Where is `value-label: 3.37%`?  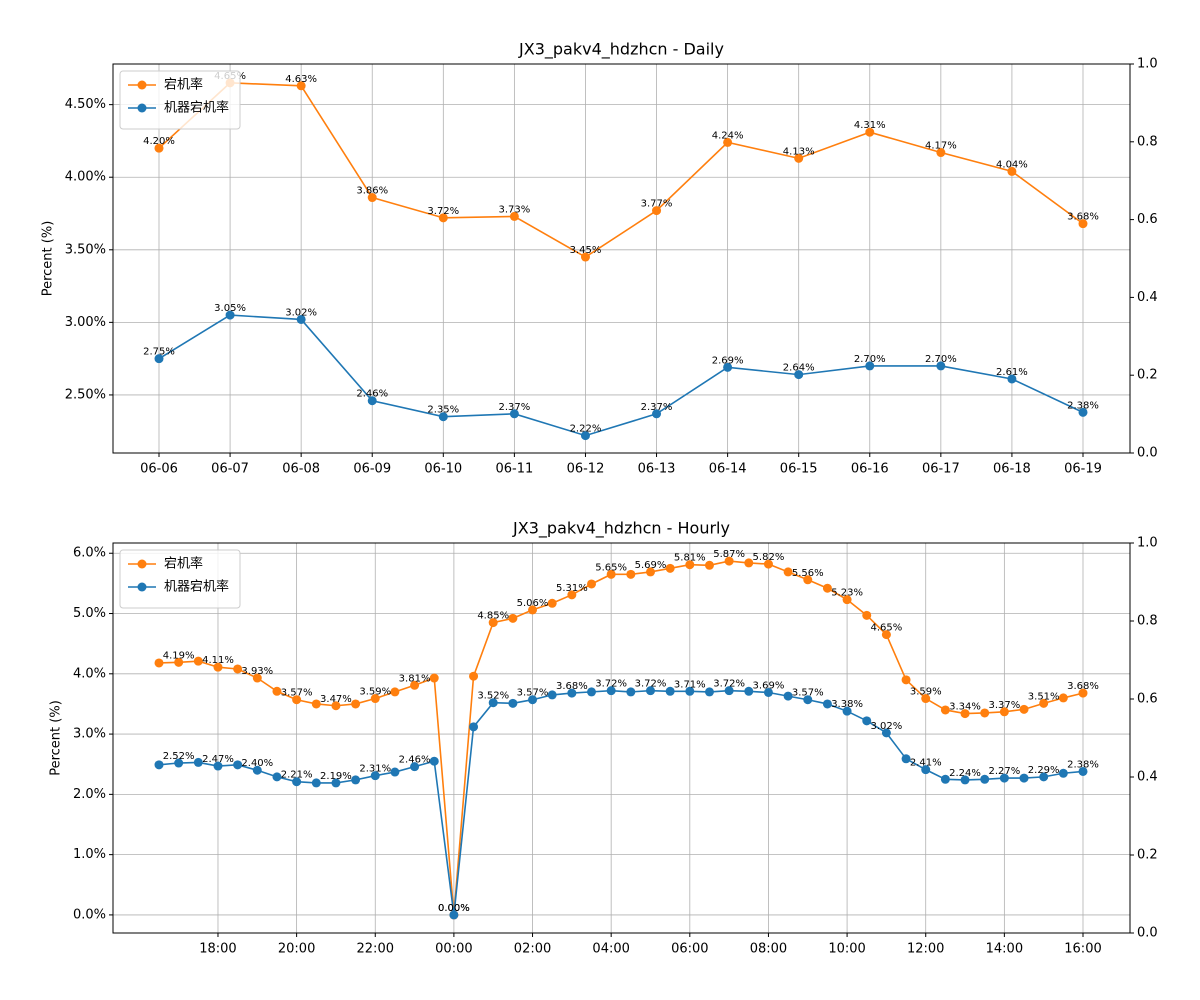 value-label: 3.37% is located at coordinates (1004, 705).